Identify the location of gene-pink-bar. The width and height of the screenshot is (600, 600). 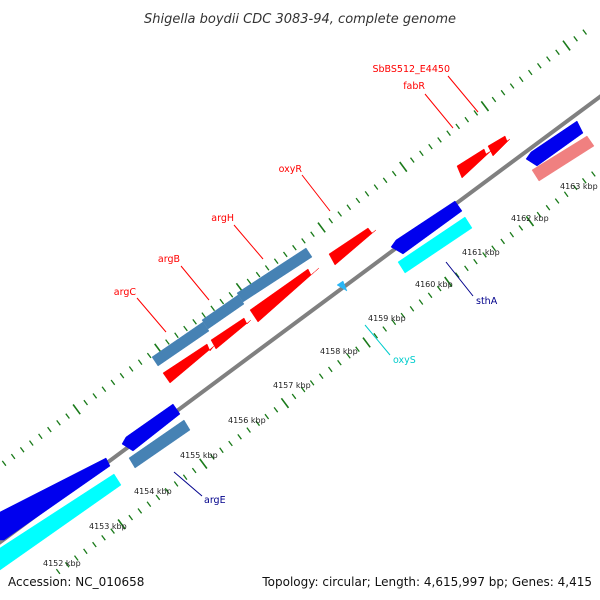
(563, 158).